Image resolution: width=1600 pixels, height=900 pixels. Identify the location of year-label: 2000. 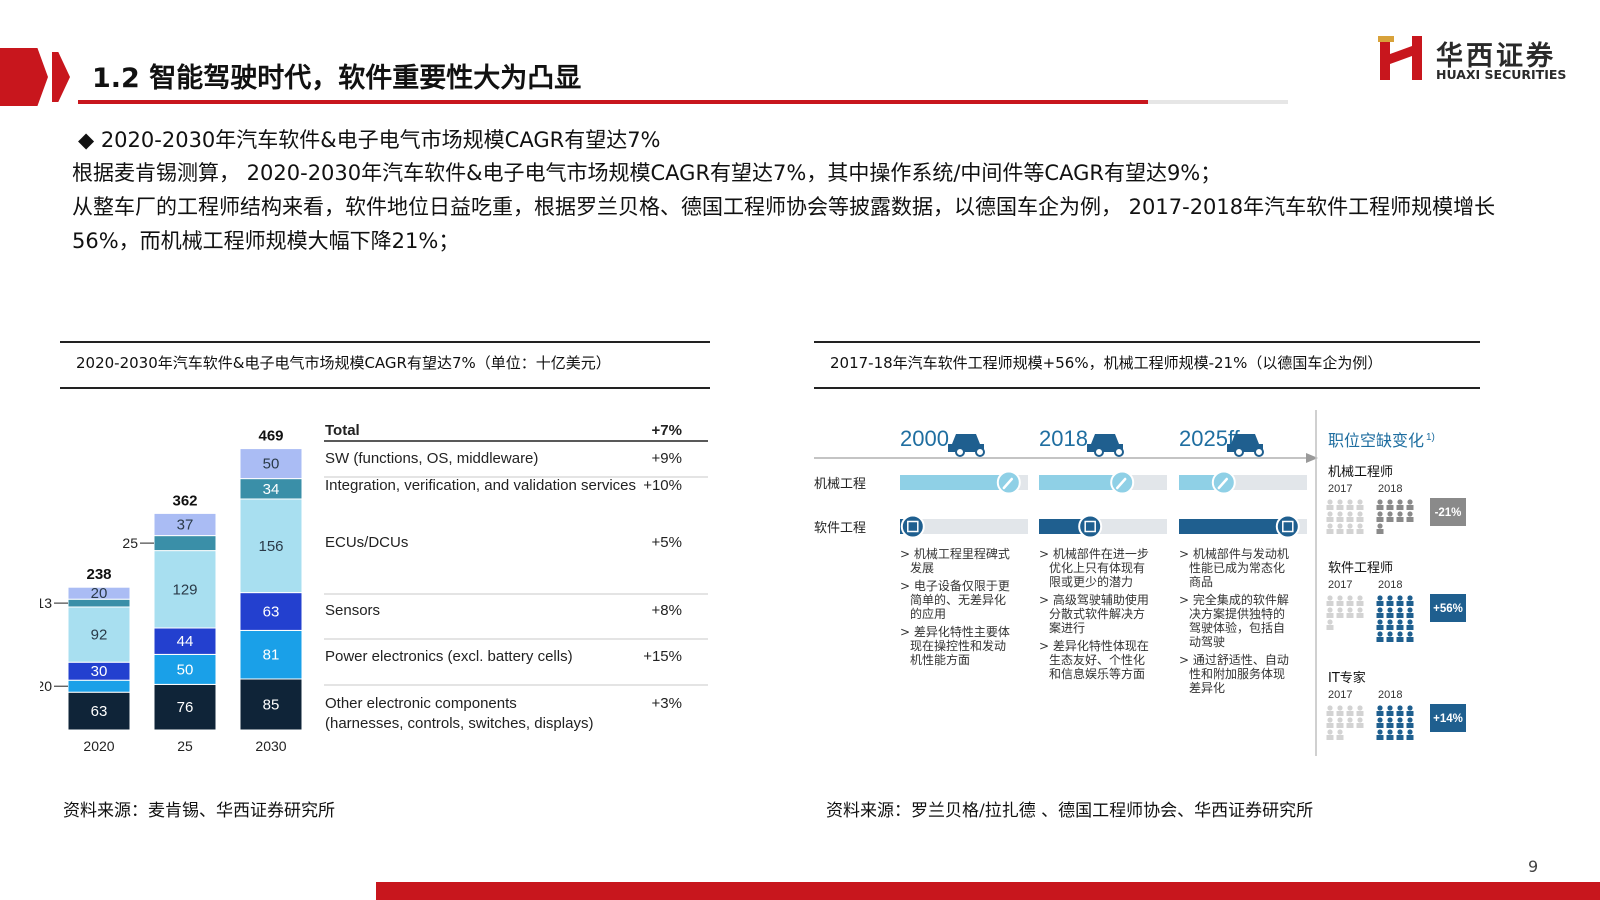
(924, 438).